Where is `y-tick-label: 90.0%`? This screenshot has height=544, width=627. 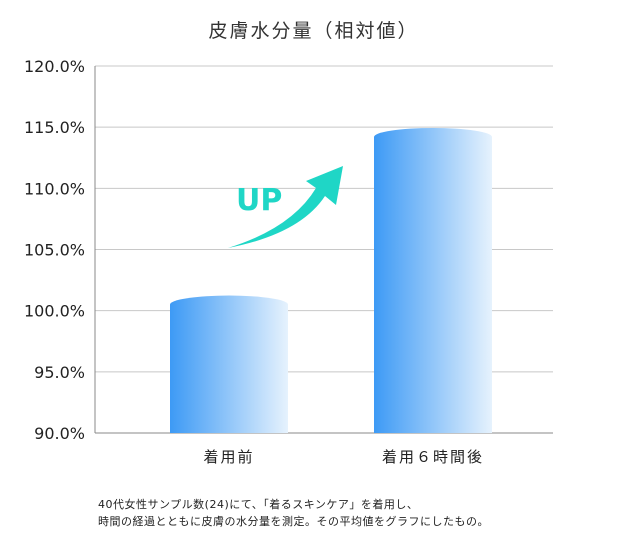 y-tick-label: 90.0% is located at coordinates (59, 433).